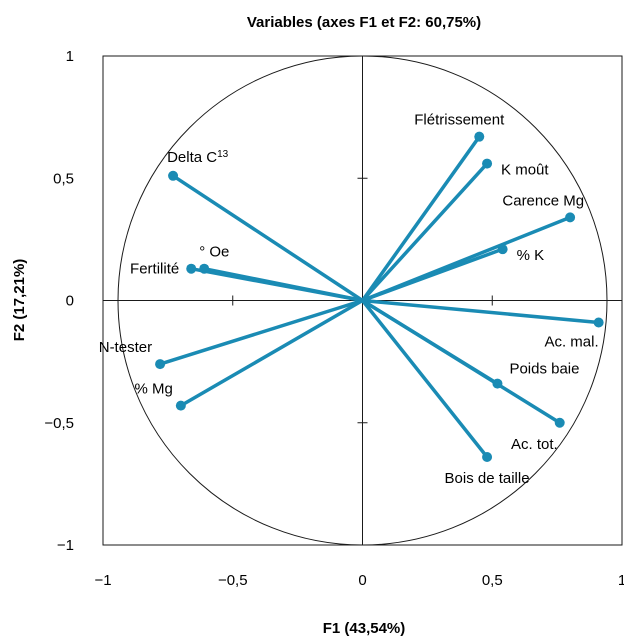 The image size is (624, 637). Describe the element at coordinates (544, 369) in the screenshot. I see `variable-label: Poids baie` at that location.